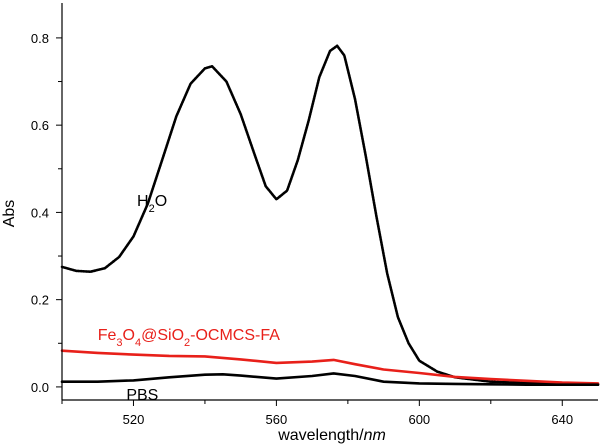 The image size is (600, 445). I want to click on series-label-1: Fe3O4@SiO2-OCMCS-FA, so click(189, 338).